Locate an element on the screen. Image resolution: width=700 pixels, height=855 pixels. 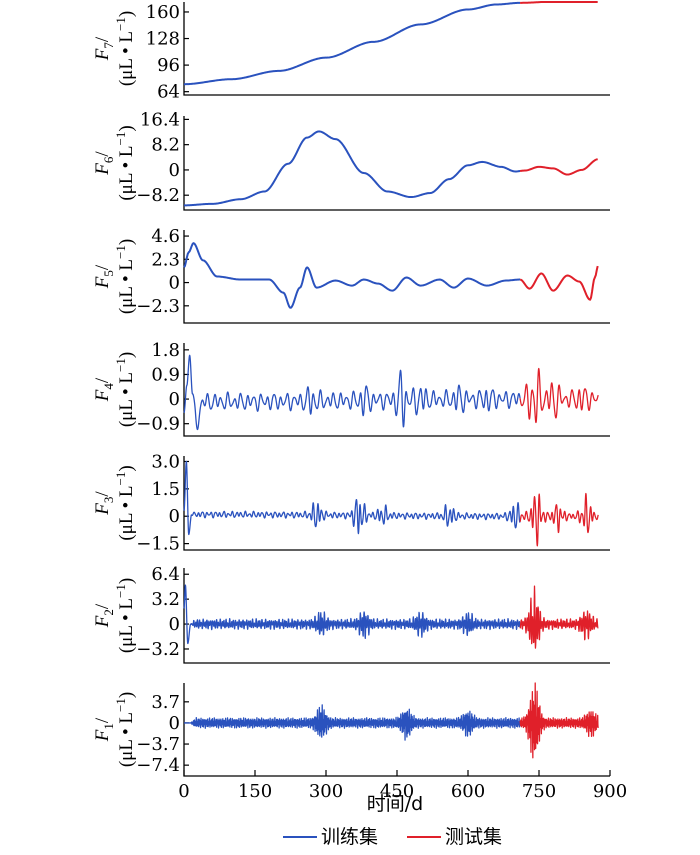
panel-f3: −1.5 0 1.5 3.0 F3/(μL • L−1) is located at coordinates (351, 503).